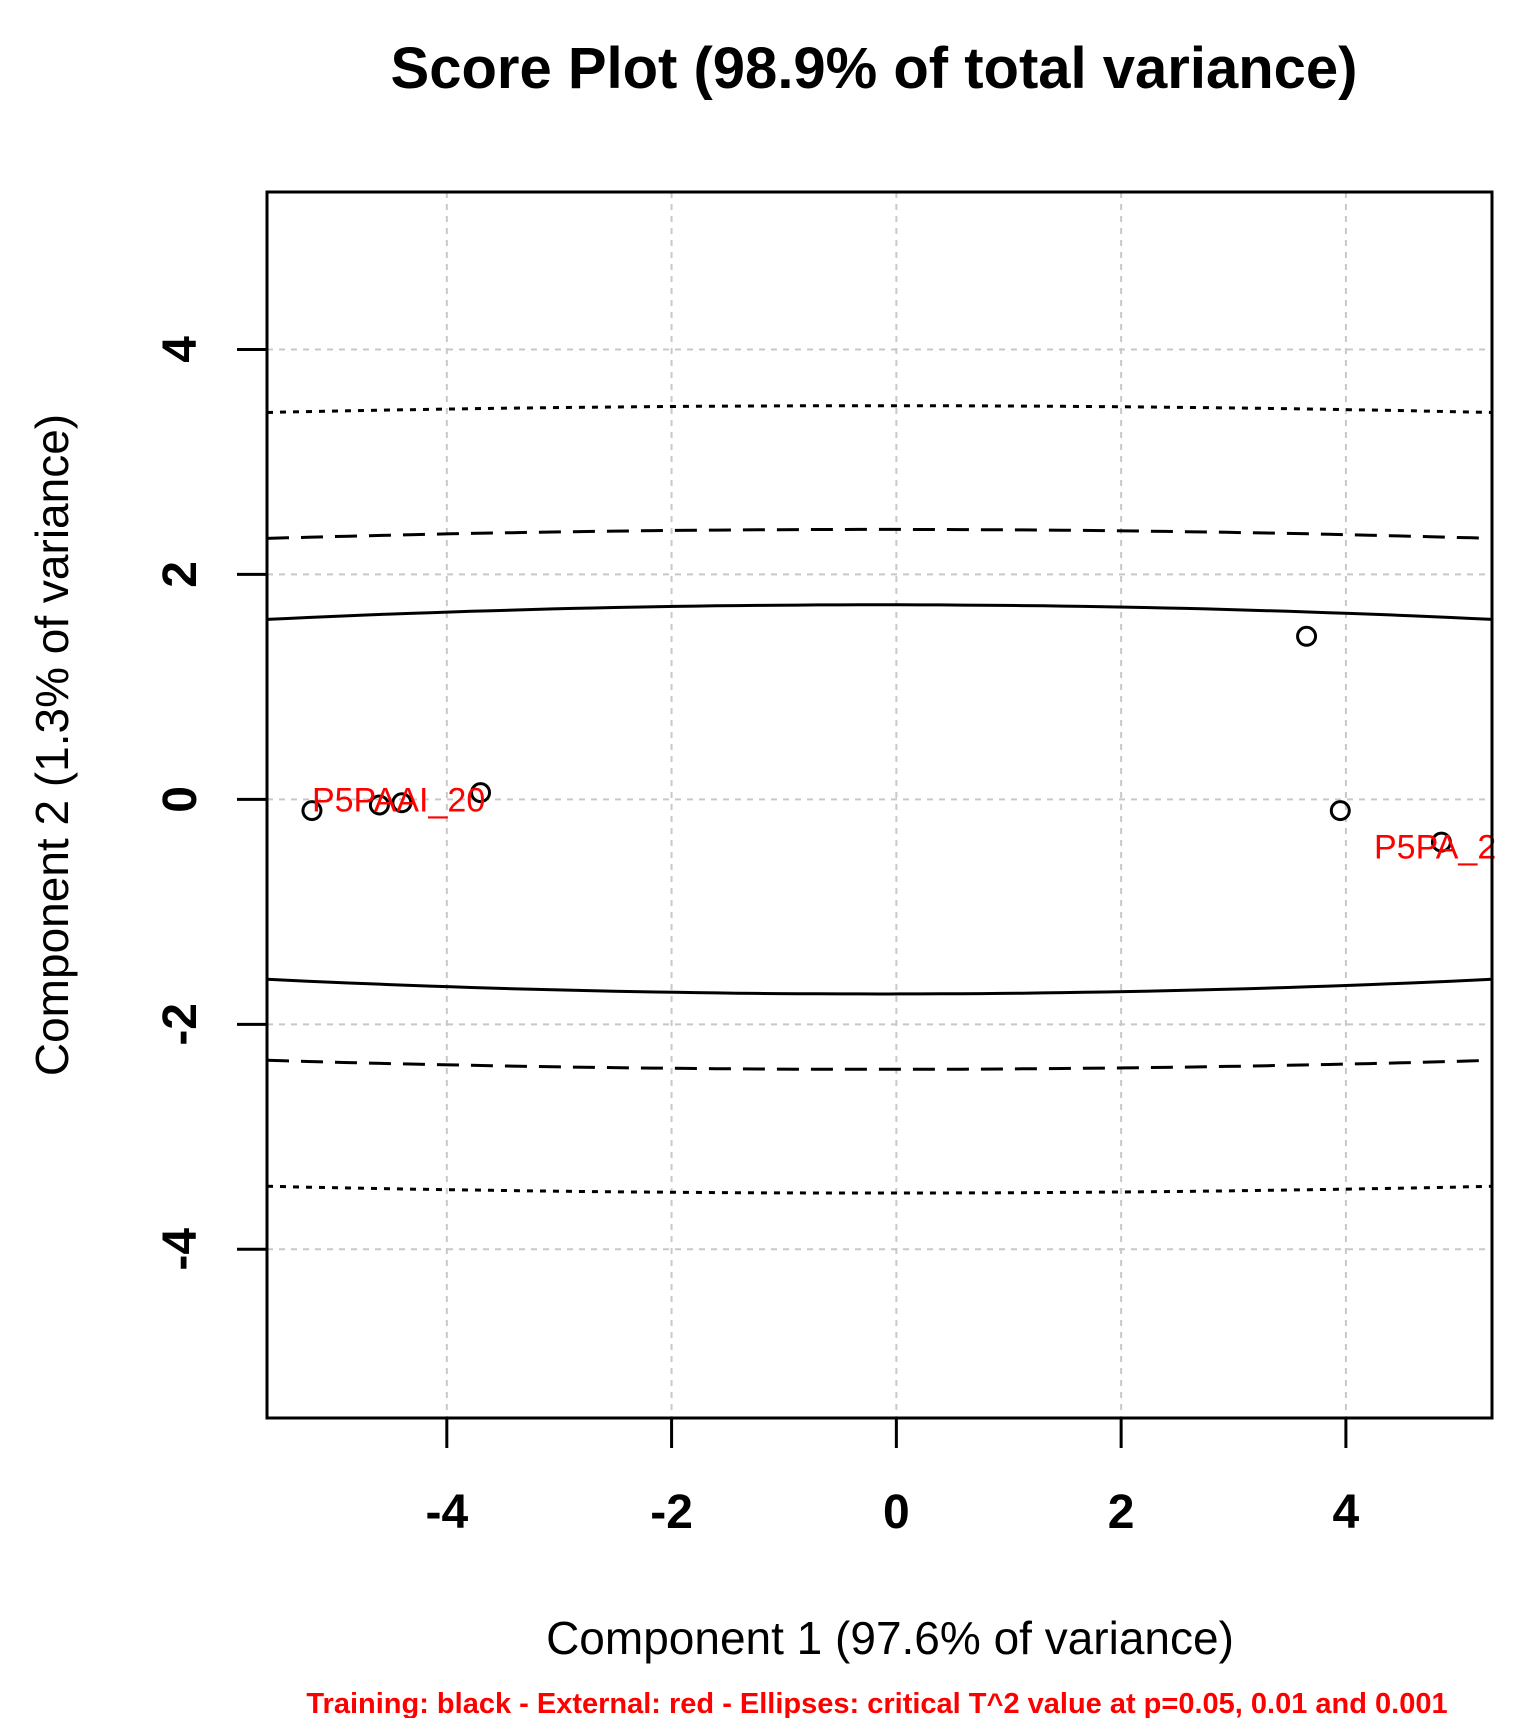 The height and width of the screenshot is (1718, 1528). What do you see at coordinates (879, 409) in the screenshot?
I see `ellipse-dotted-upper` at bounding box center [879, 409].